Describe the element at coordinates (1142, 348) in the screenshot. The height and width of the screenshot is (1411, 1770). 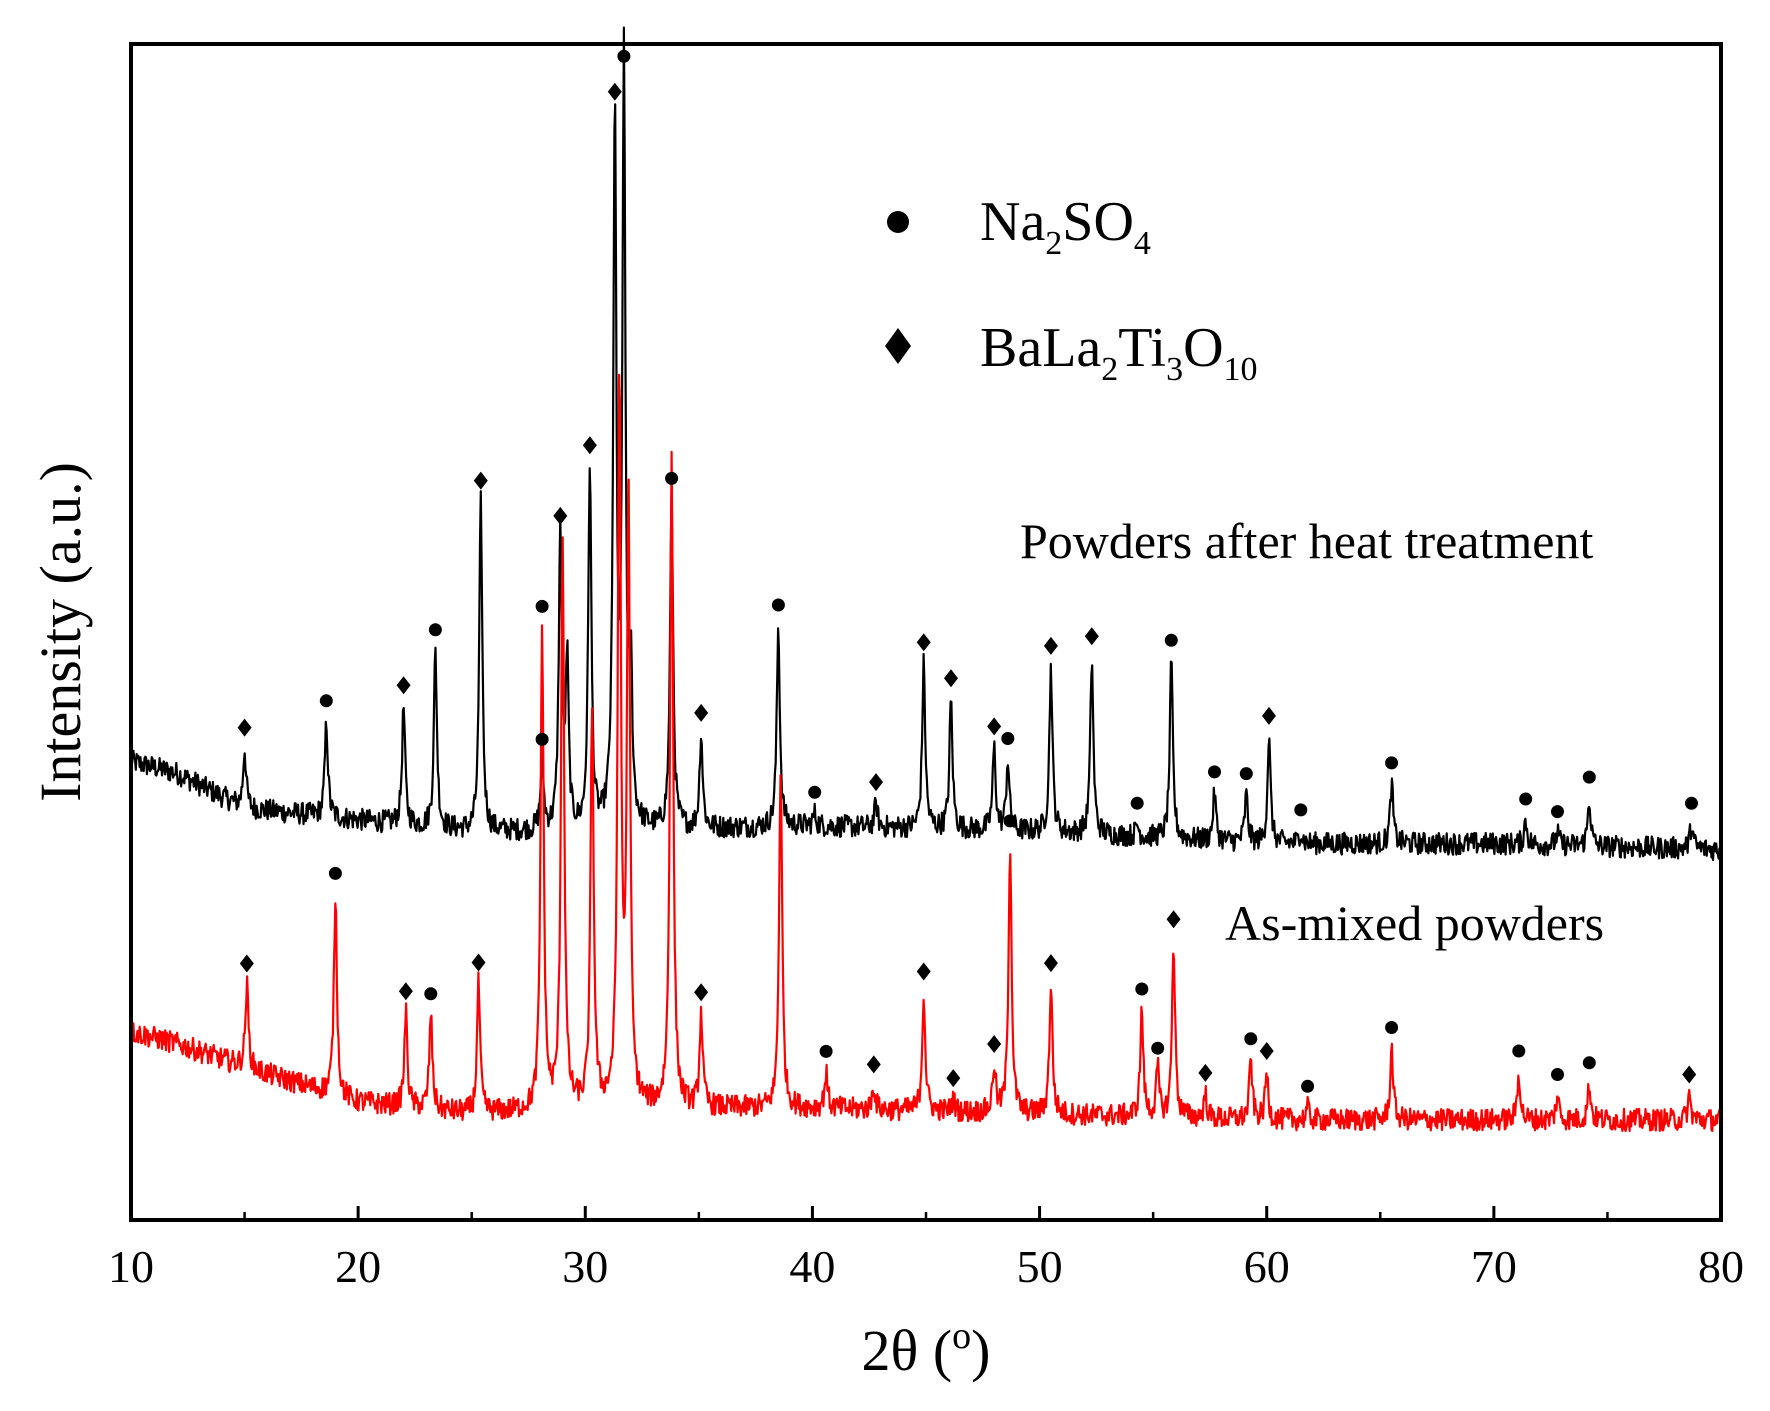
I see `legend-bala2ti3o10-part: Ti` at that location.